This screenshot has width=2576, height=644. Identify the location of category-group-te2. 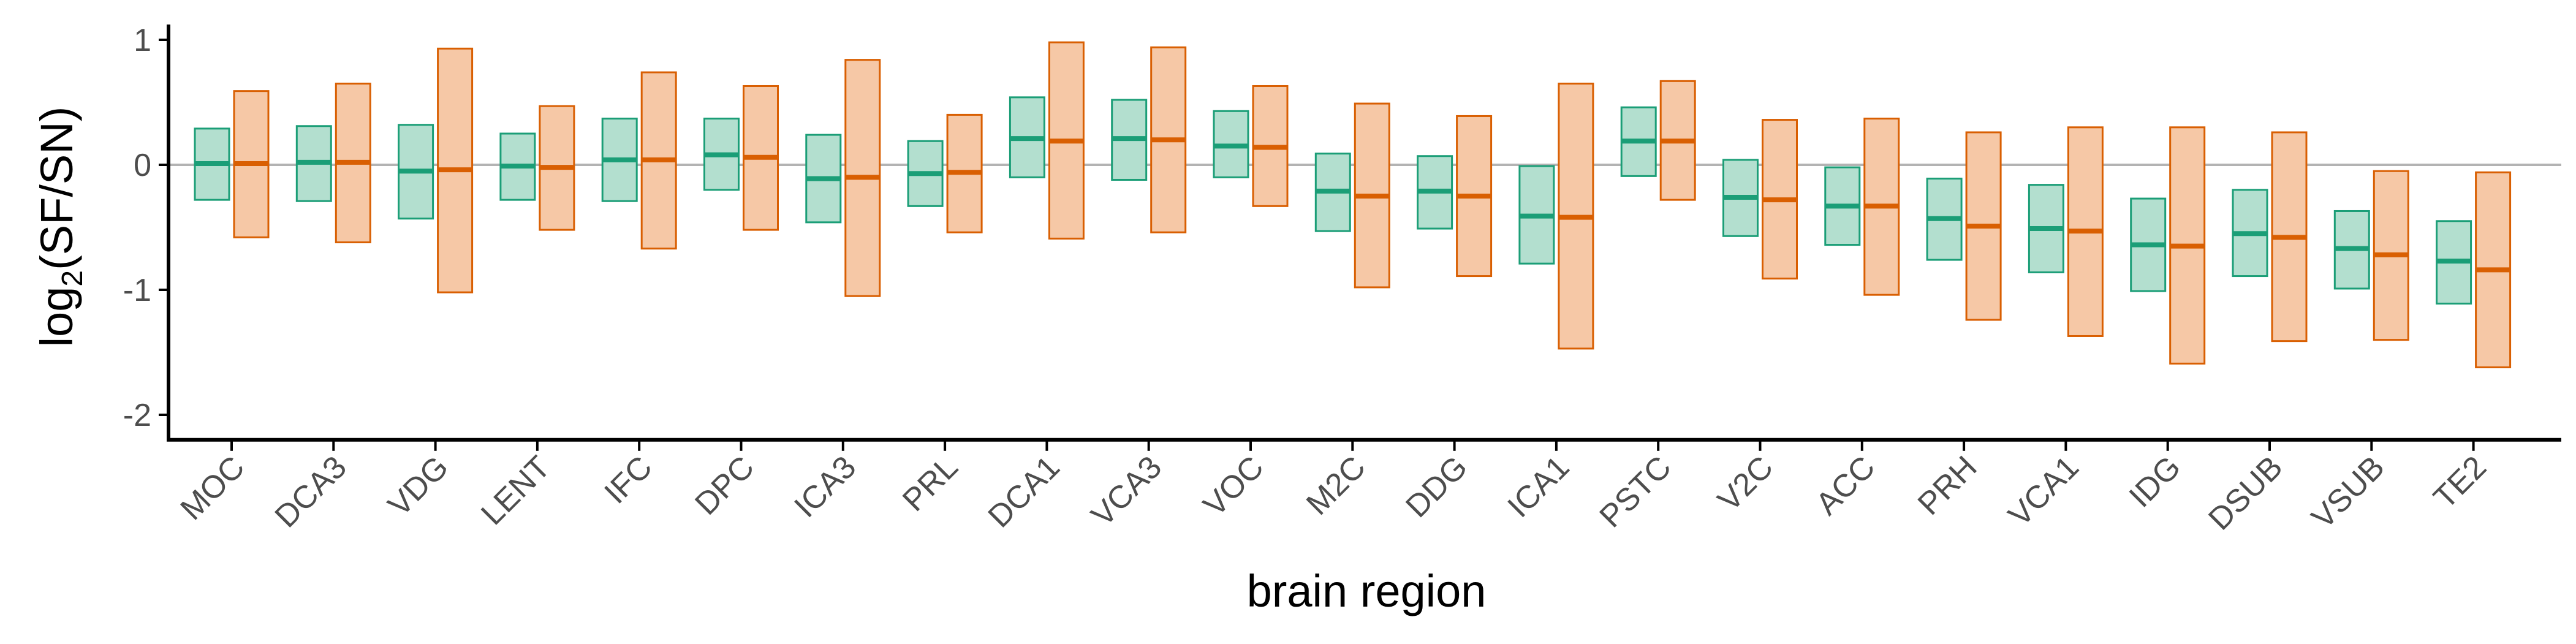
(2474, 269).